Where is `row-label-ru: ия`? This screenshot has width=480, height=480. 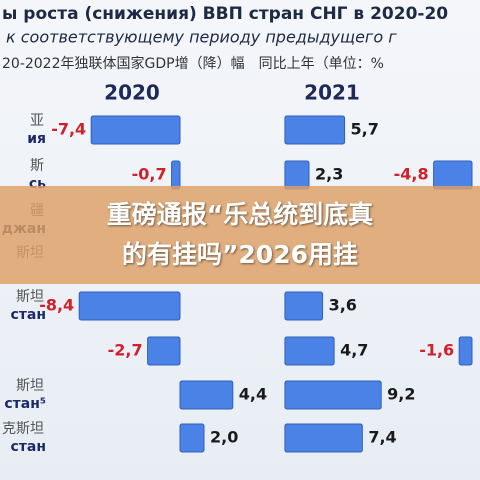
row-label-ru: ия is located at coordinates (36, 139).